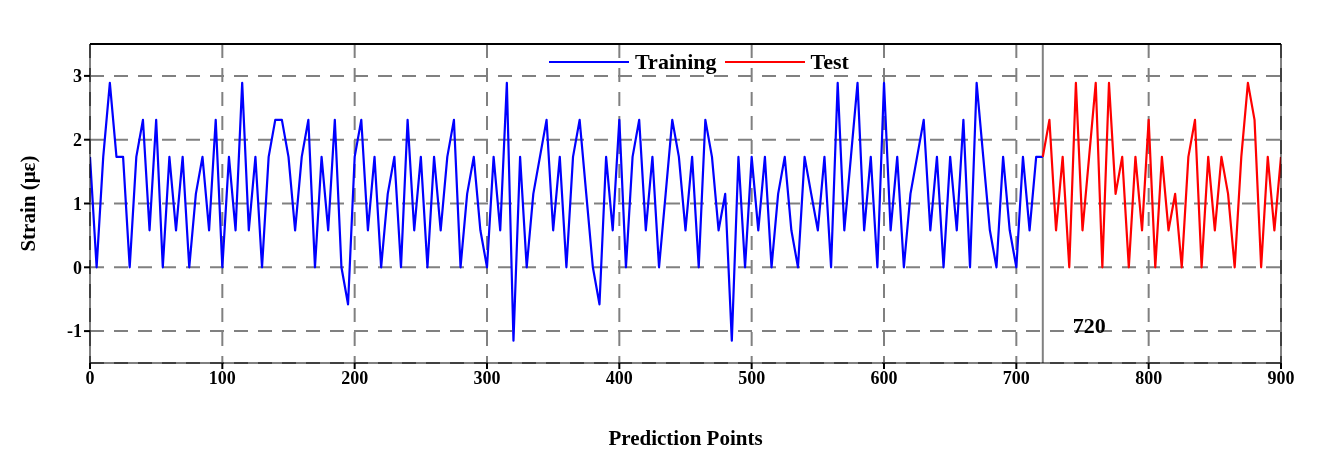 The height and width of the screenshot is (471, 1320). I want to click on x-axis-title: Prediction Points, so click(685, 438).